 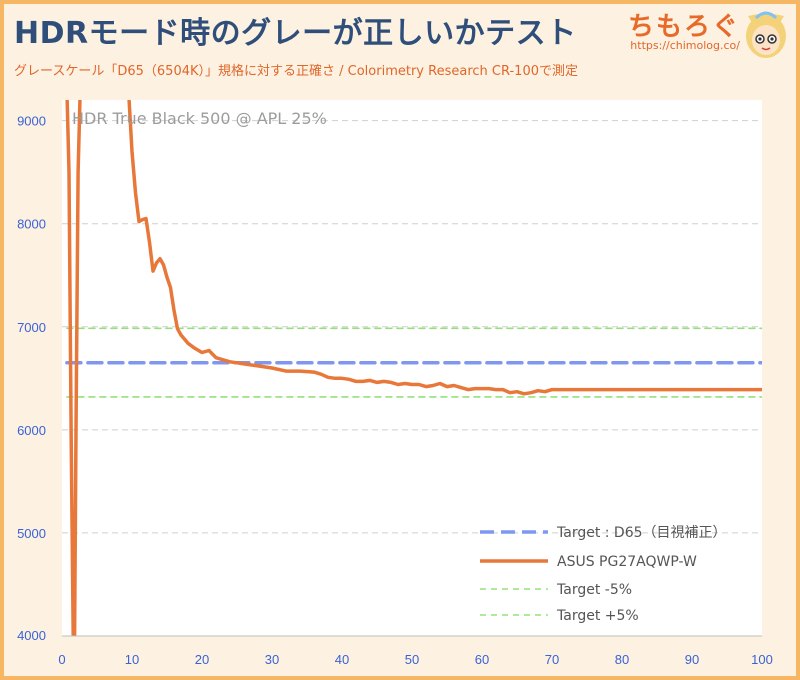 I want to click on chart-title: HDR True Black 500 @ APL 25%, so click(x=199, y=118).